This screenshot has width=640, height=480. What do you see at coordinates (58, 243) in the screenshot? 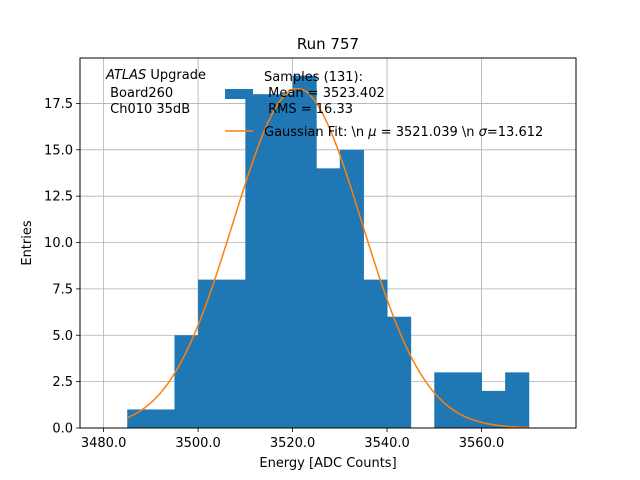
I see `y-tick-label: 10.0` at bounding box center [58, 243].